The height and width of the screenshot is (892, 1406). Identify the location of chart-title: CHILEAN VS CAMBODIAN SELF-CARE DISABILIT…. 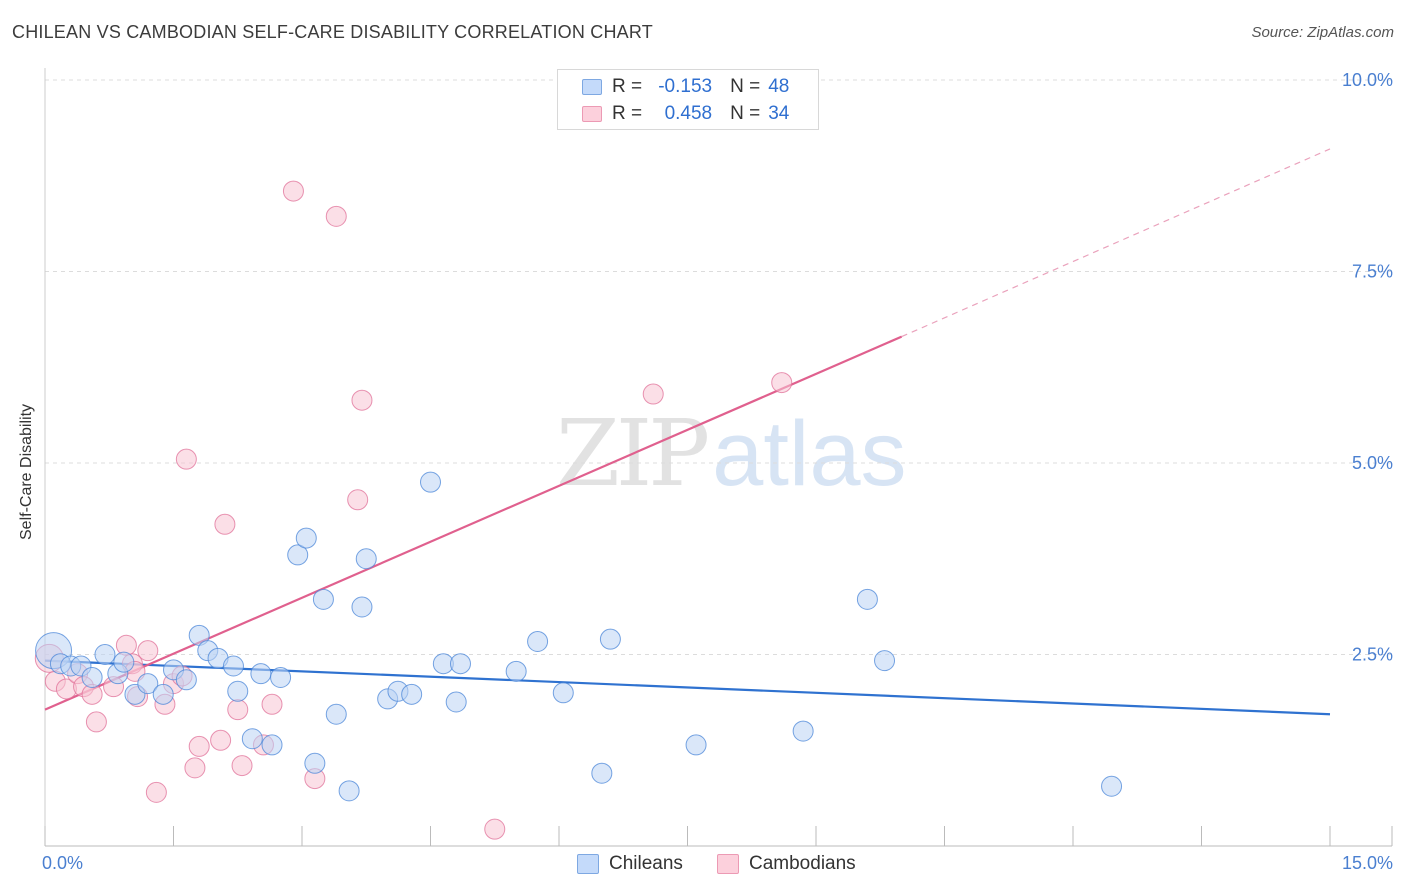
(332, 32).